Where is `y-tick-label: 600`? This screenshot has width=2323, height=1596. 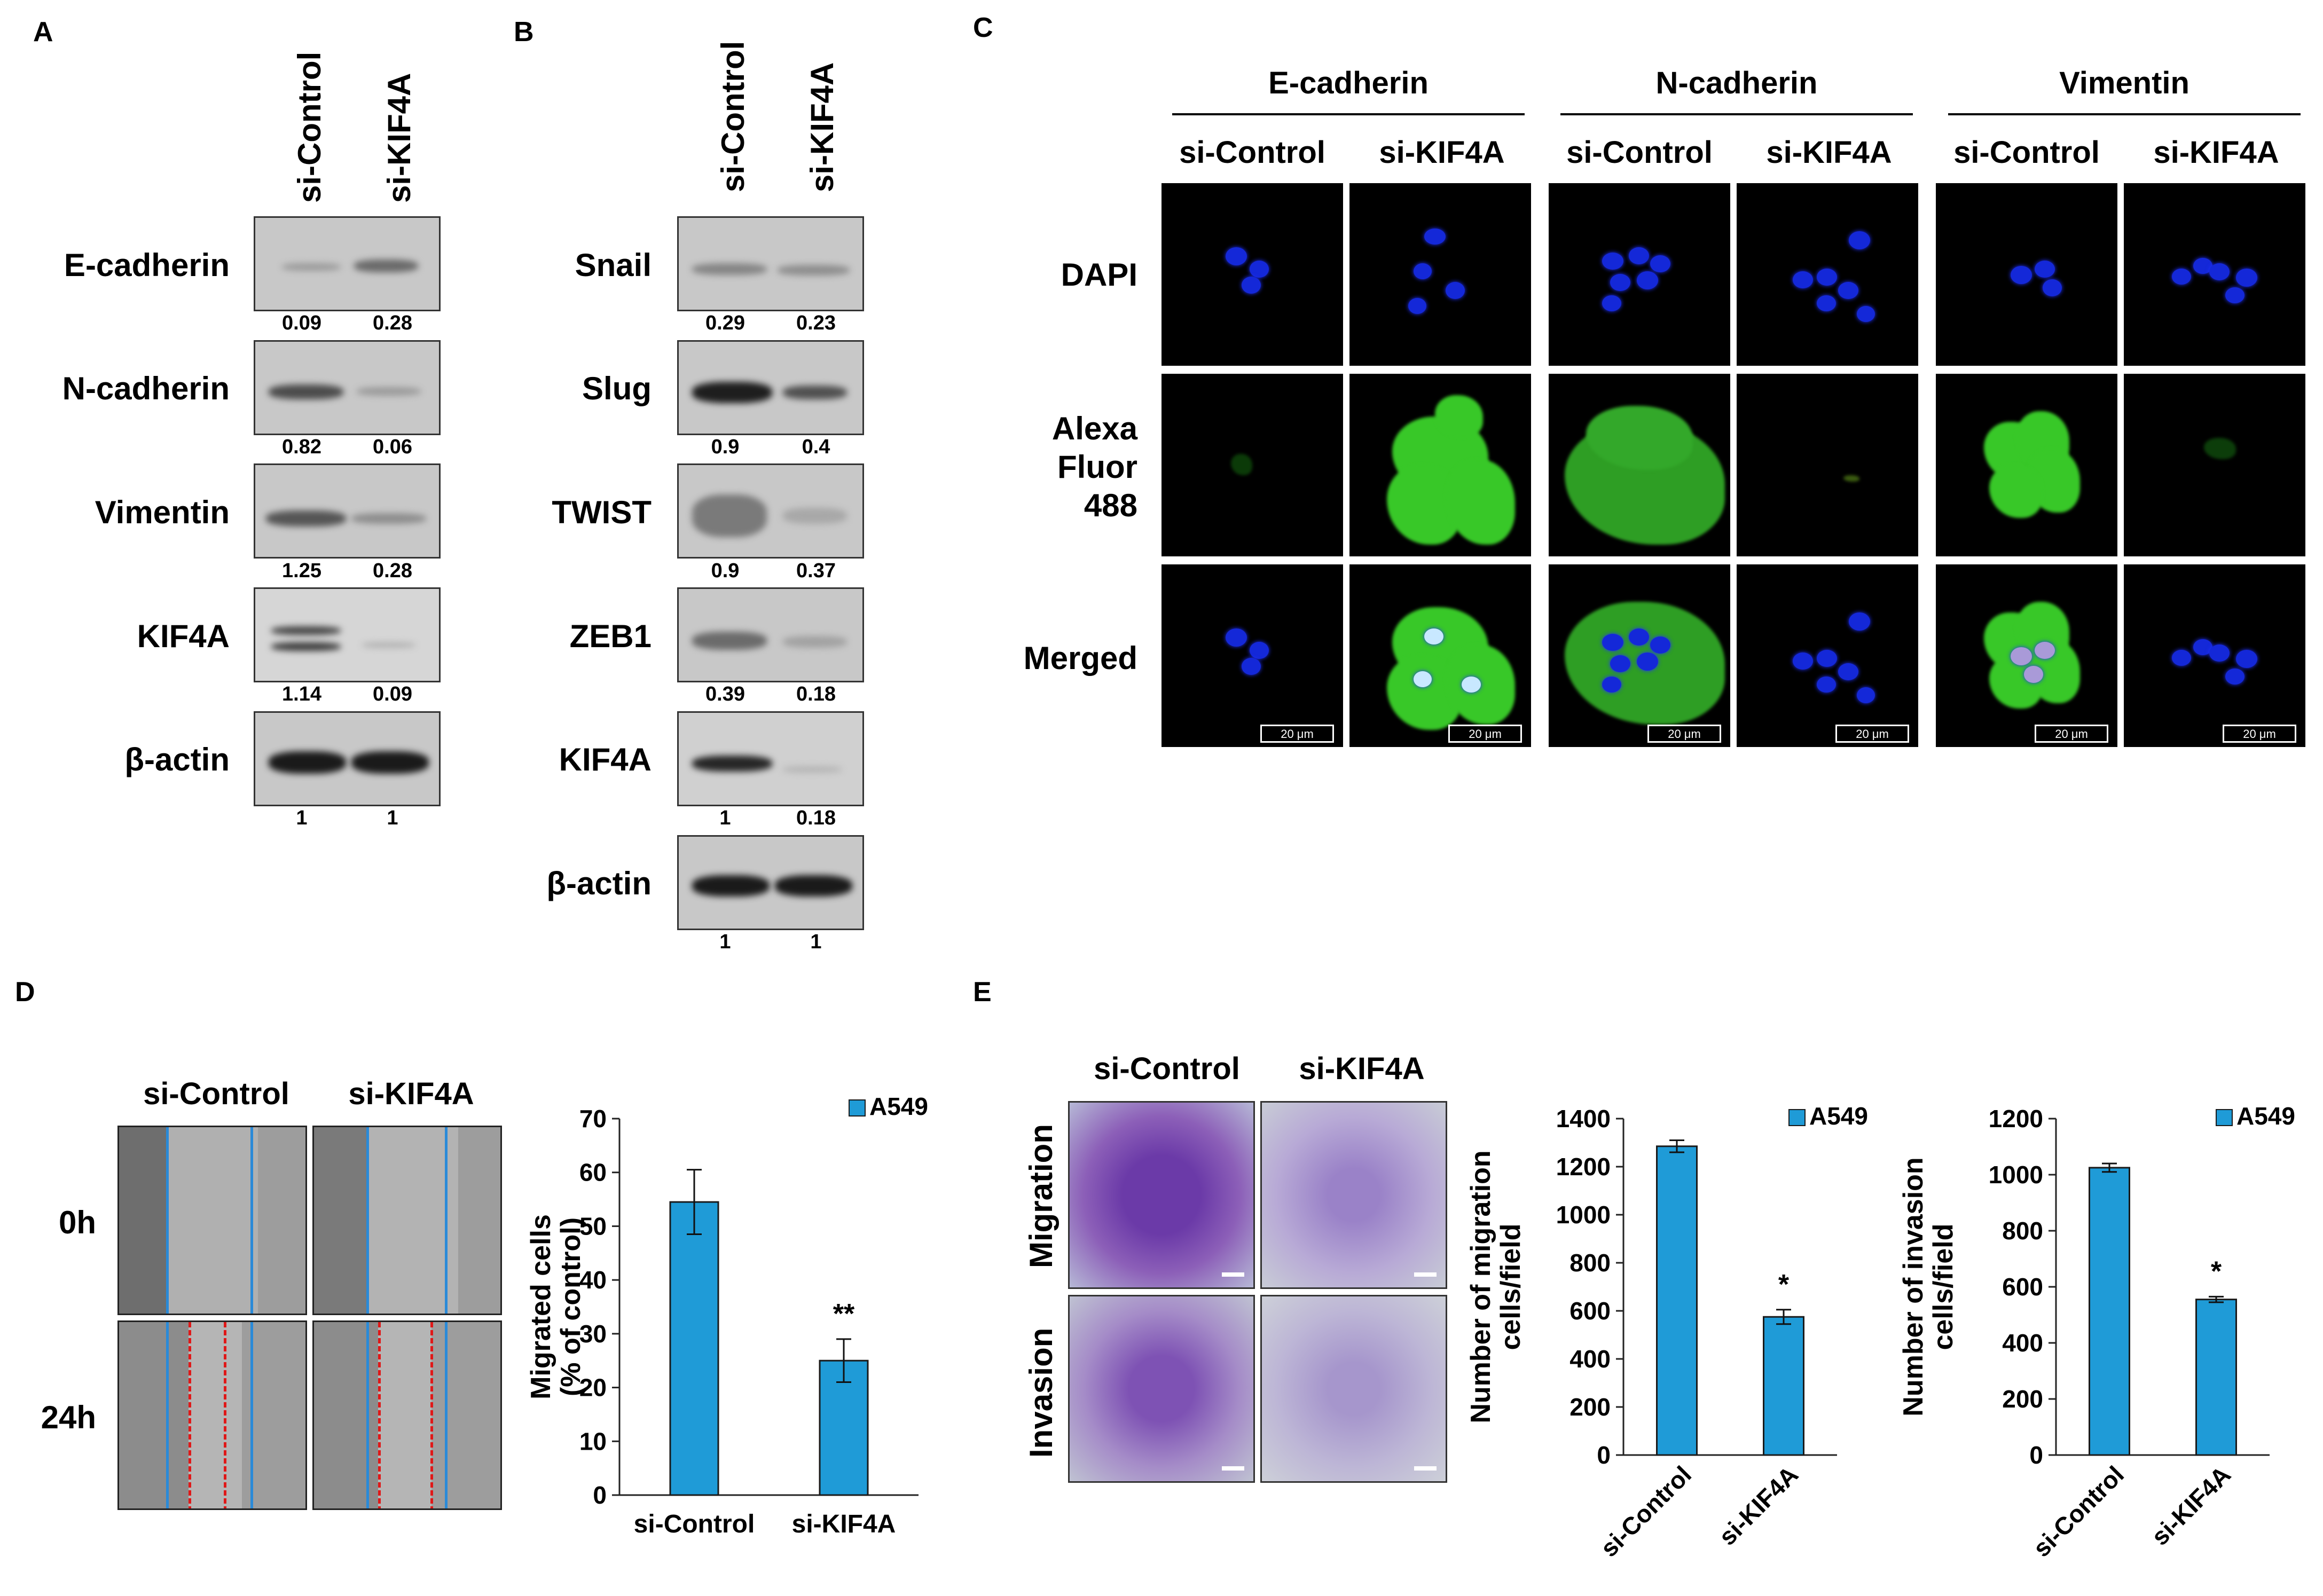 y-tick-label: 600 is located at coordinates (2022, 1287).